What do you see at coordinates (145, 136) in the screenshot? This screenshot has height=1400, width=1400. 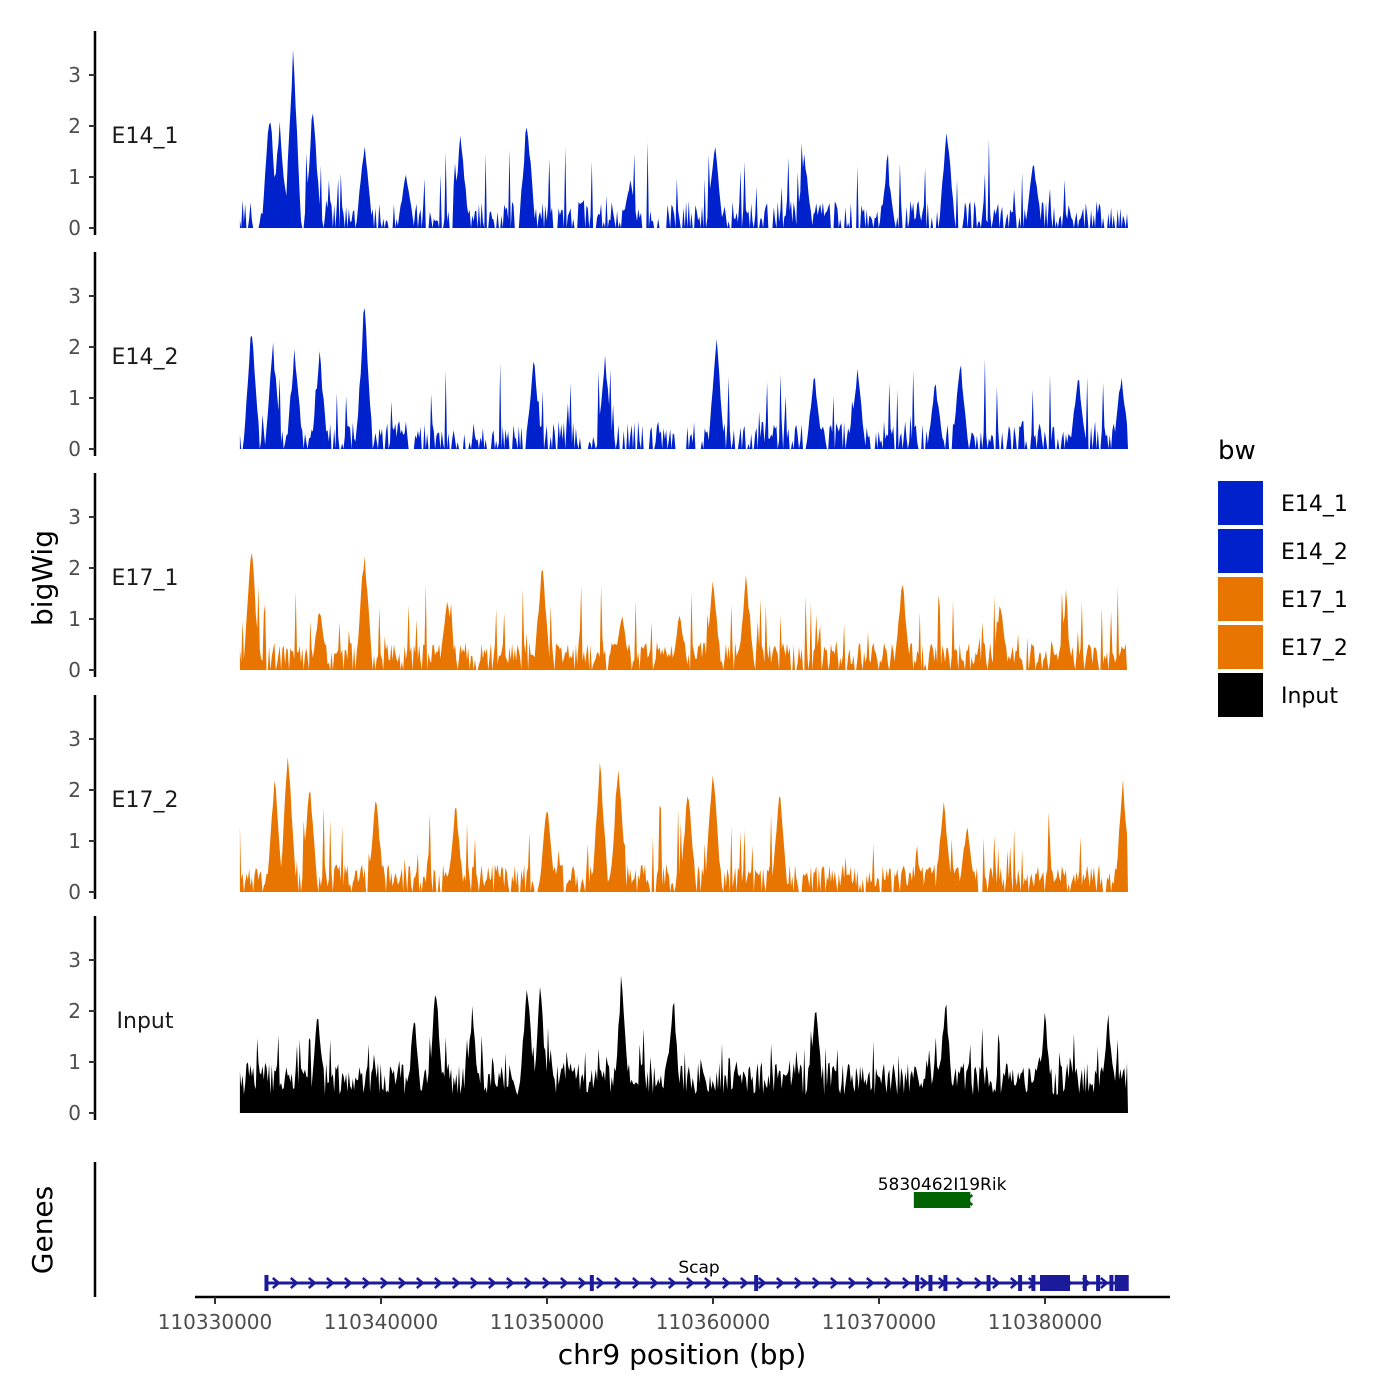 I see `track-label: E14_1` at bounding box center [145, 136].